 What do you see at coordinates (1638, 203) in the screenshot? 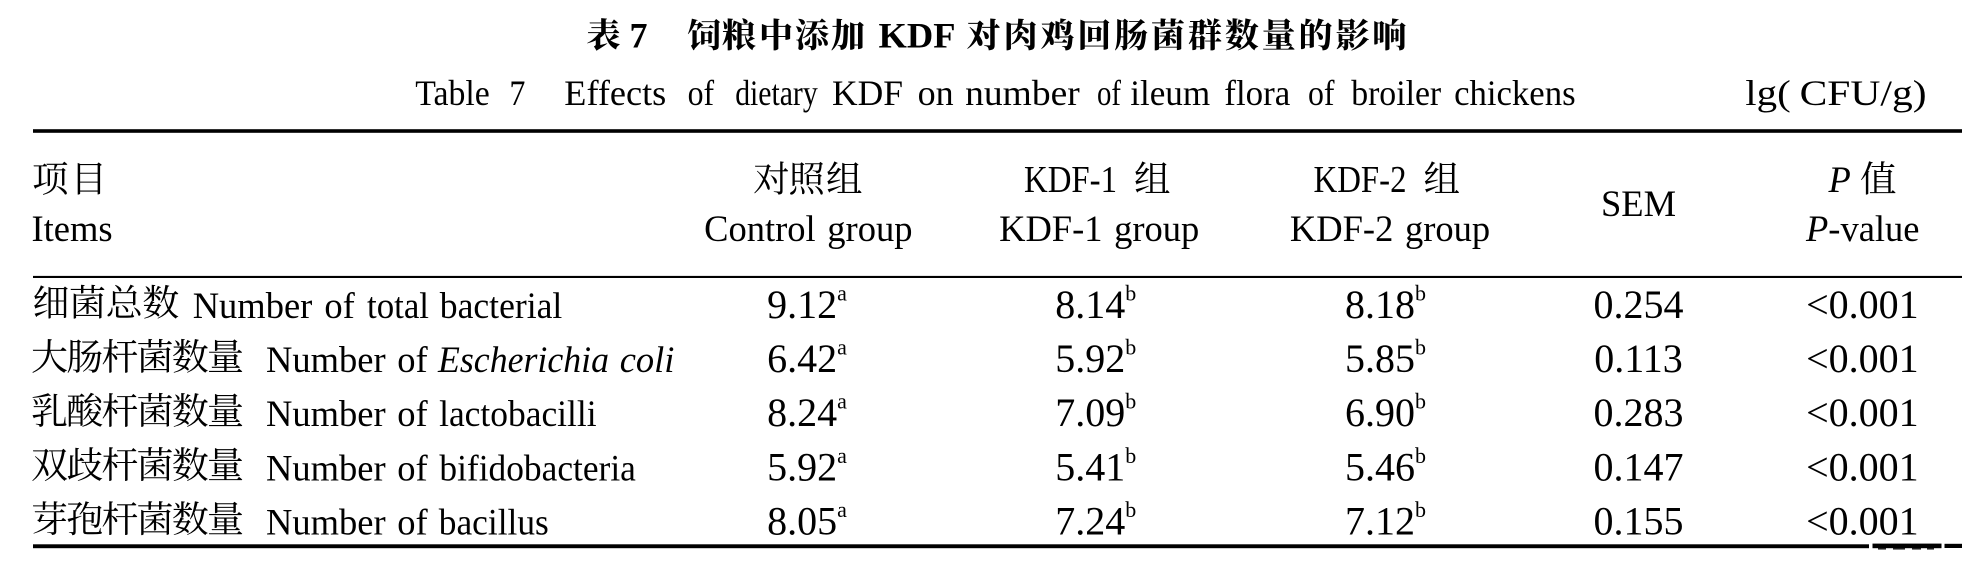
I see `svg-text: SEM` at bounding box center [1638, 203].